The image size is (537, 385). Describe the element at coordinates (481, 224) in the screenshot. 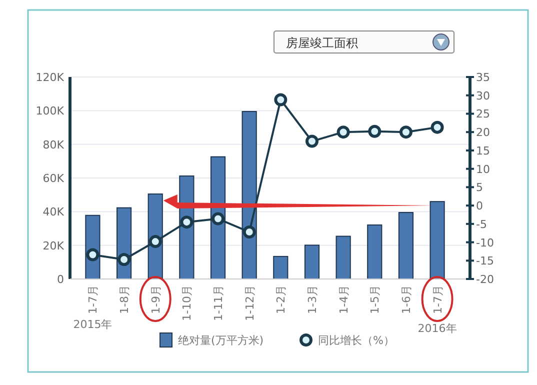

I see `y2-tick-label: -5` at that location.